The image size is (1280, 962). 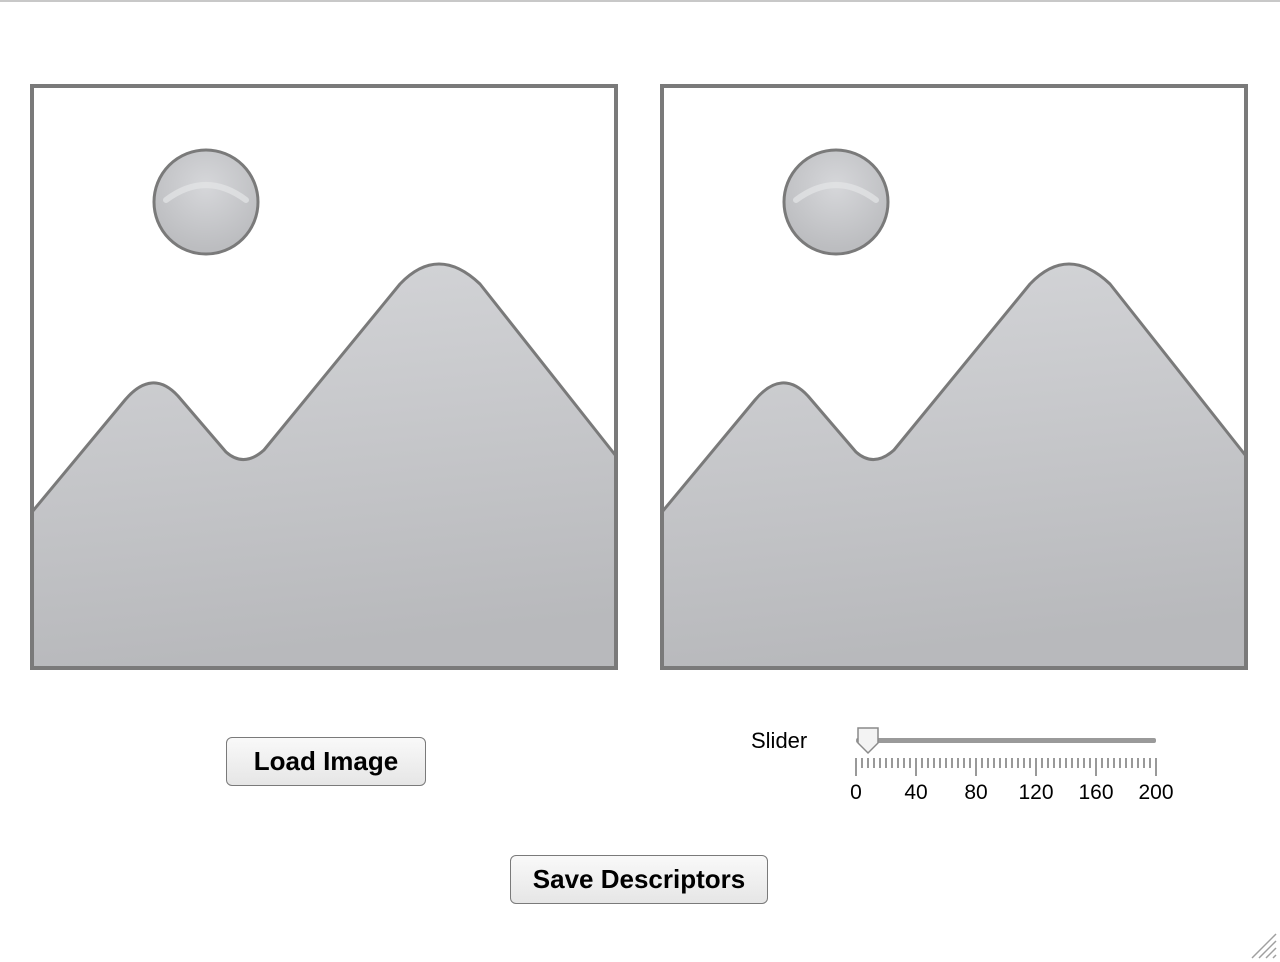 What do you see at coordinates (1035, 792) in the screenshot?
I see `slider-tick-label: 120` at bounding box center [1035, 792].